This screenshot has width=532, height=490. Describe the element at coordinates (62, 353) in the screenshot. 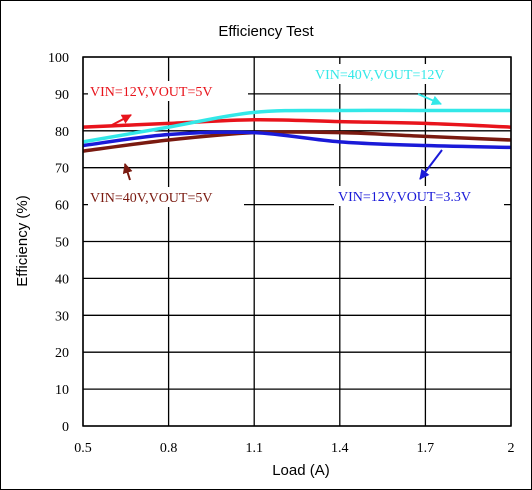

I see `y-tick-label: 20` at that location.